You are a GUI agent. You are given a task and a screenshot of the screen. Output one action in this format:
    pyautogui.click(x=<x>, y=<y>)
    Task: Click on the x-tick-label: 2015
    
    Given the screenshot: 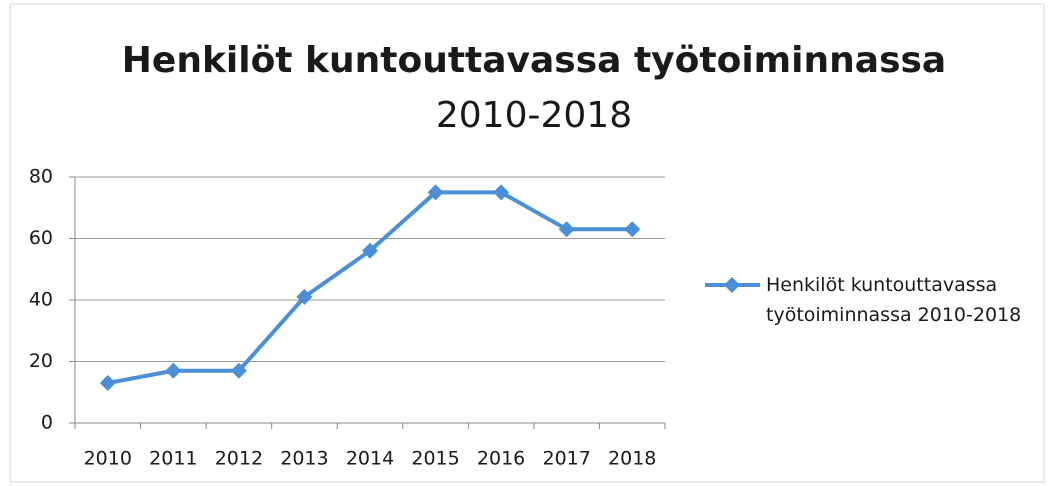 What is the action you would take?
    pyautogui.click(x=435, y=459)
    